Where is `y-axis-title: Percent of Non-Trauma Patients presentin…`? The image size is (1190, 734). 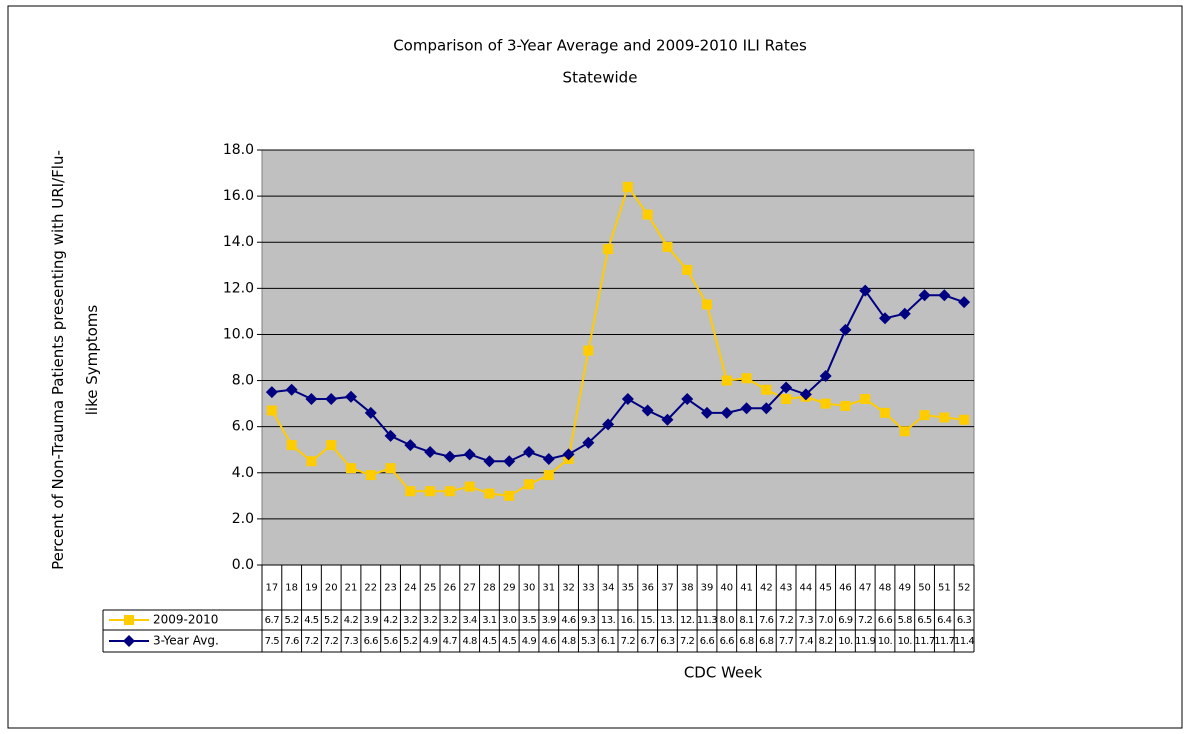 y-axis-title: Percent of Non-Trauma Patients presentin… is located at coordinates (75, 360).